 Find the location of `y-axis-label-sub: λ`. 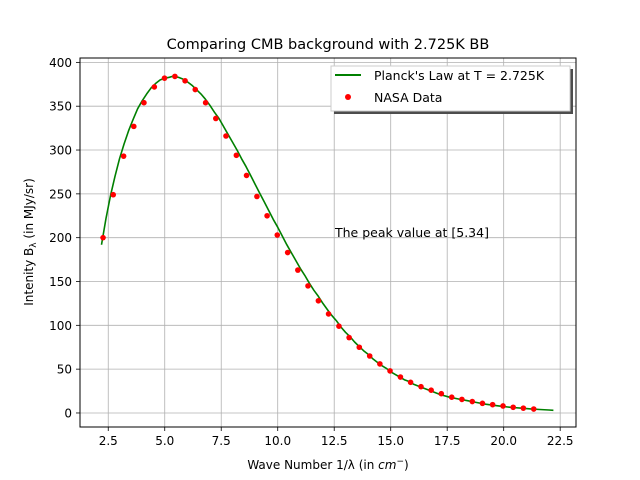

y-axis-label-sub: λ is located at coordinates (34, 245).